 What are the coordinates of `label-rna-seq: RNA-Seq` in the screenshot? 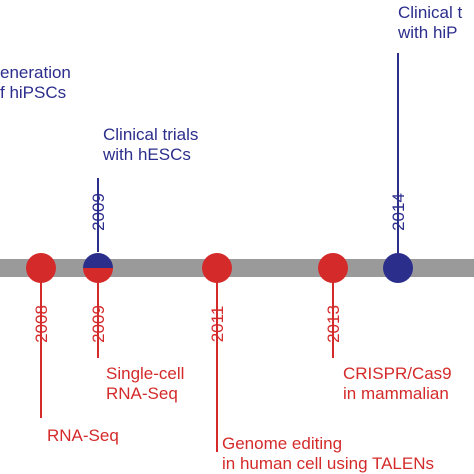 It's located at (83, 435).